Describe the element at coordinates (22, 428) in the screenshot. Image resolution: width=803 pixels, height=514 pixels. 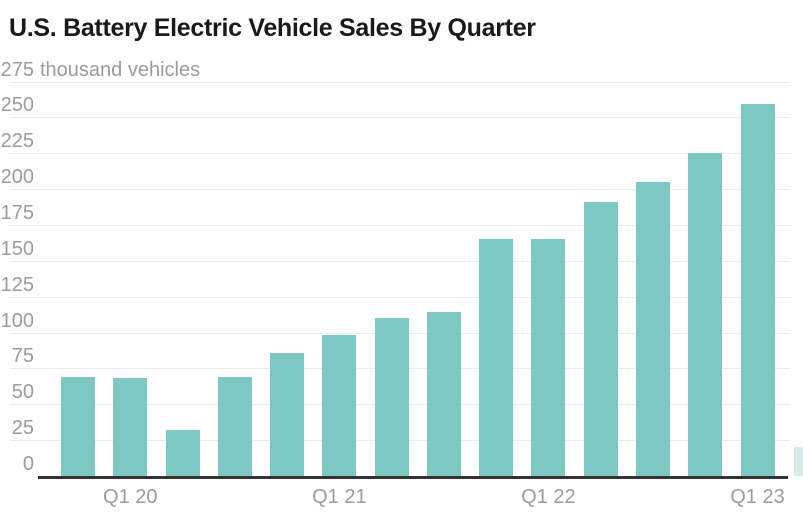
I see `y-tick-label: 25` at that location.